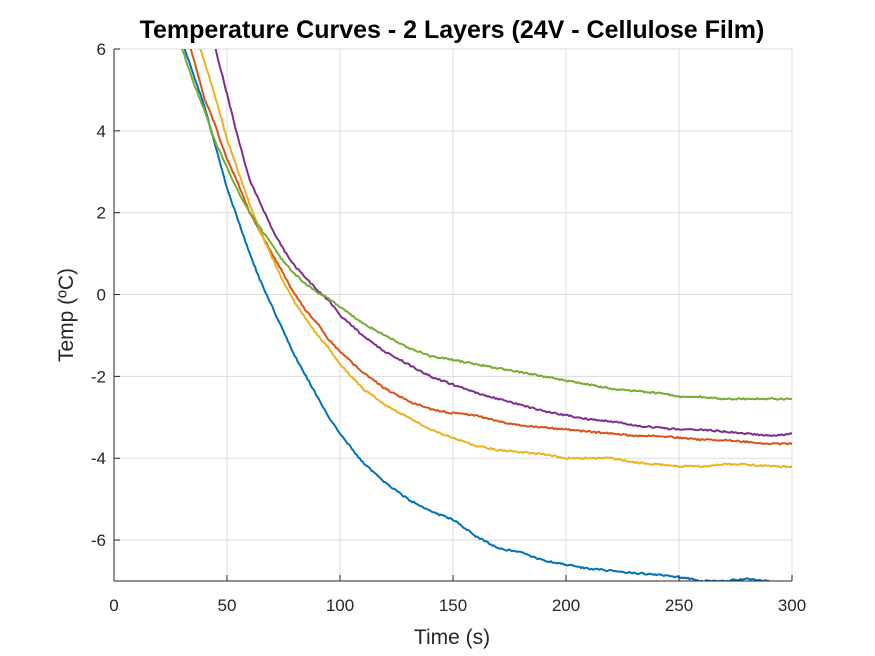 The height and width of the screenshot is (656, 875). I want to click on x-tick-label: 0, so click(113, 605).